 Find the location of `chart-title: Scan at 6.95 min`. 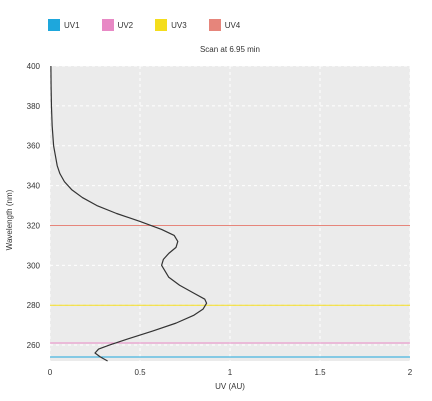

chart-title: Scan at 6.95 min is located at coordinates (230, 49).